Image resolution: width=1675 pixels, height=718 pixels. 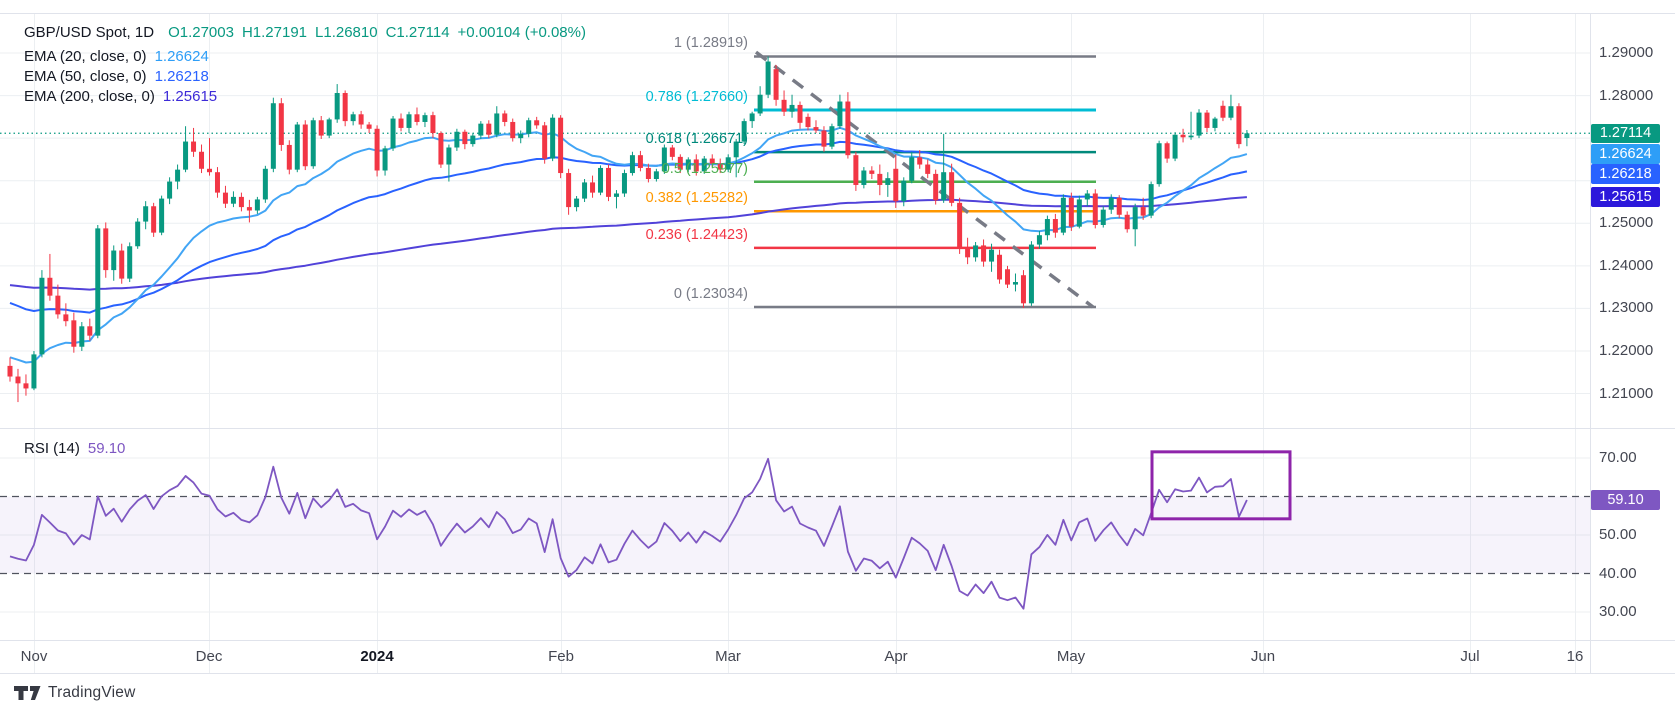 I want to click on ema20-value: 1.26624, so click(x=181, y=56).